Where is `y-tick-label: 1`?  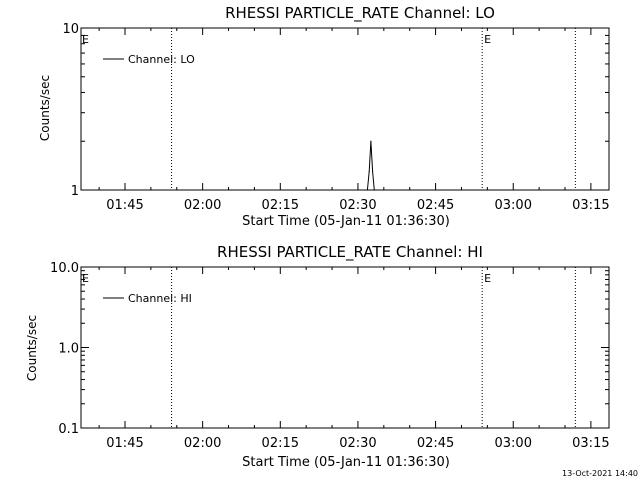 y-tick-label: 1 is located at coordinates (75, 191).